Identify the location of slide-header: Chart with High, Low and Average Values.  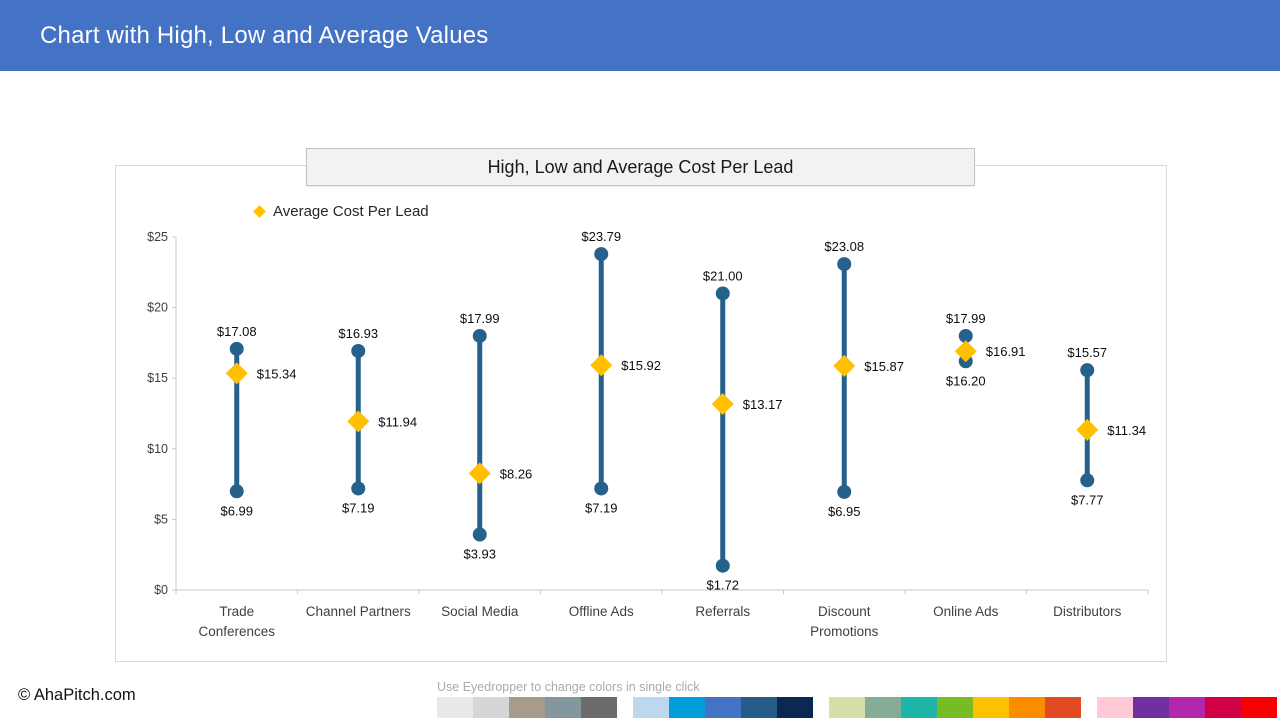
(640, 35).